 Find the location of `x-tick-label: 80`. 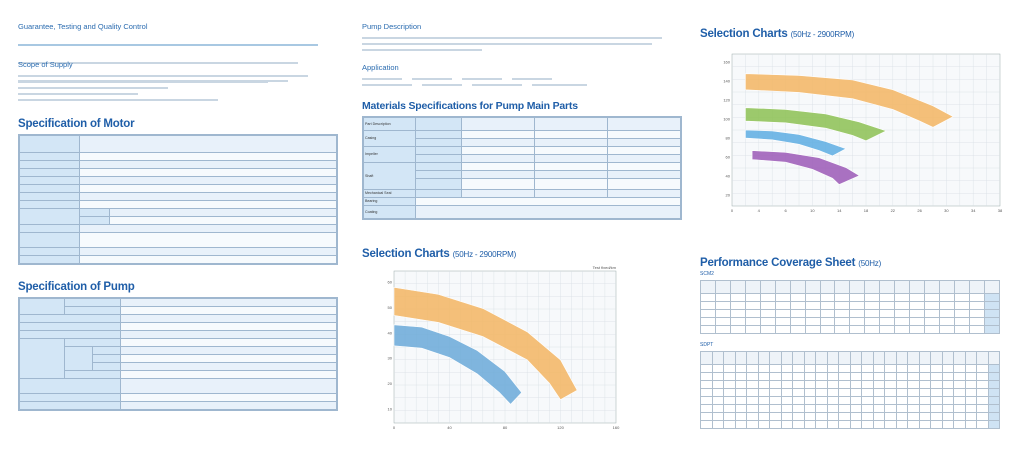

x-tick-label: 80 is located at coordinates (505, 427).